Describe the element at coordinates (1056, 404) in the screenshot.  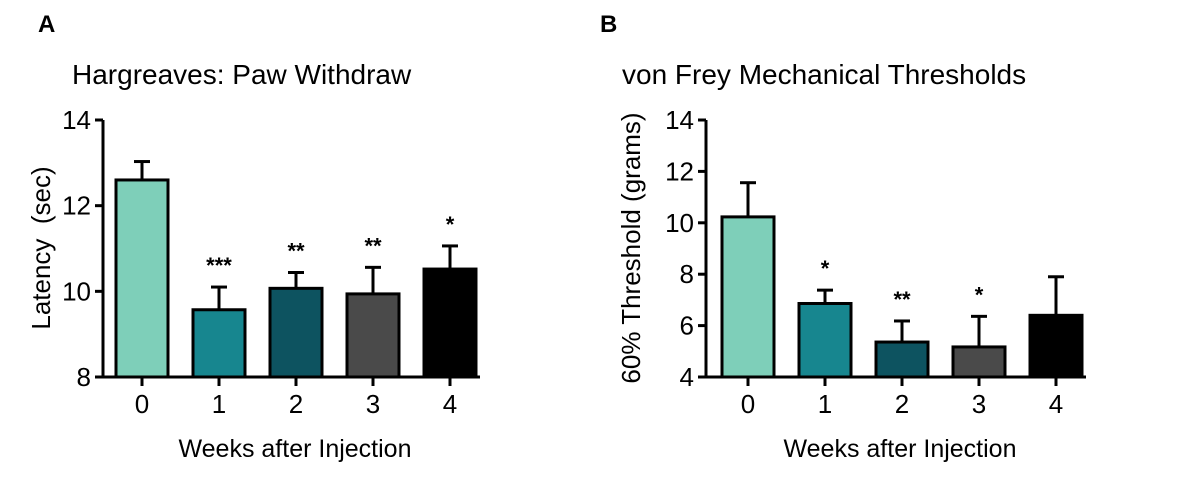
I see `x-tick-label-b: 4` at that location.